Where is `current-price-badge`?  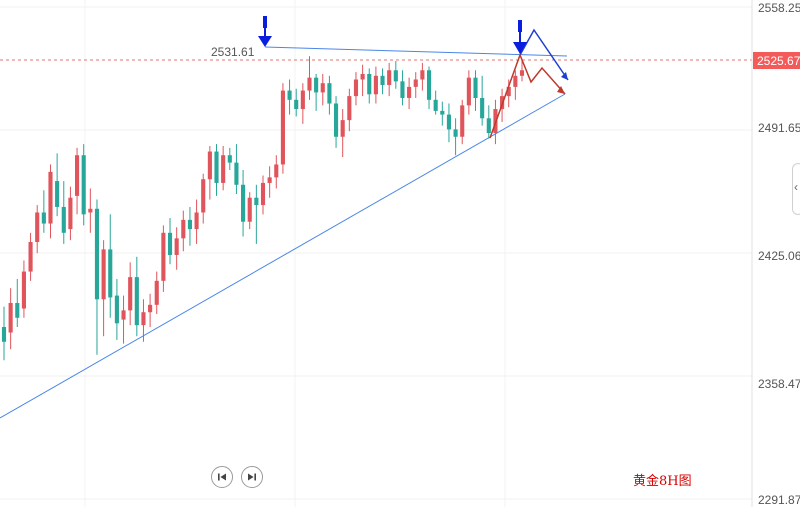
current-price-badge is located at coordinates (776, 60).